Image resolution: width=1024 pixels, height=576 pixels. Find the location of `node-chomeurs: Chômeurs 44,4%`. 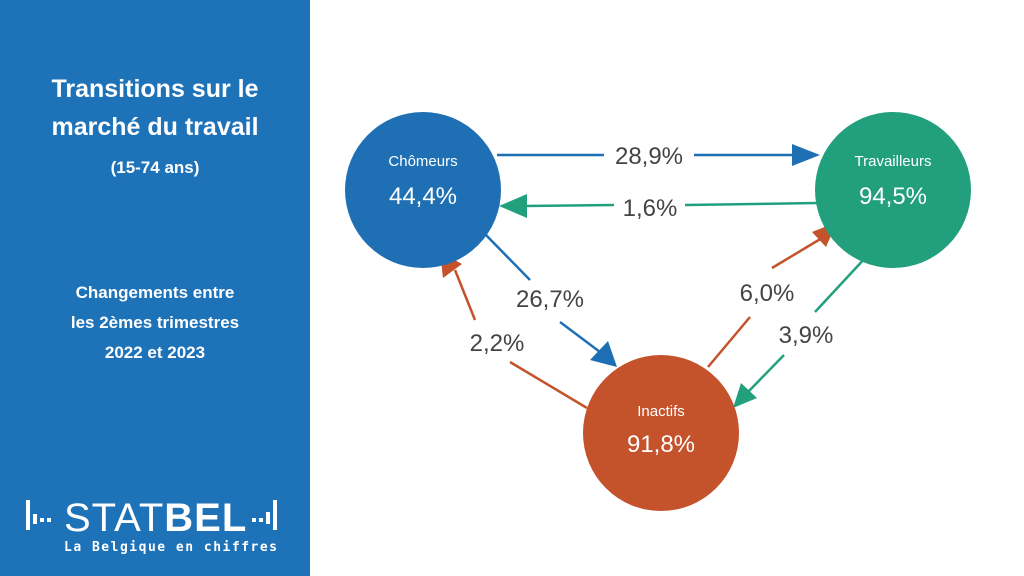

node-chomeurs: Chômeurs 44,4% is located at coordinates (423, 190).